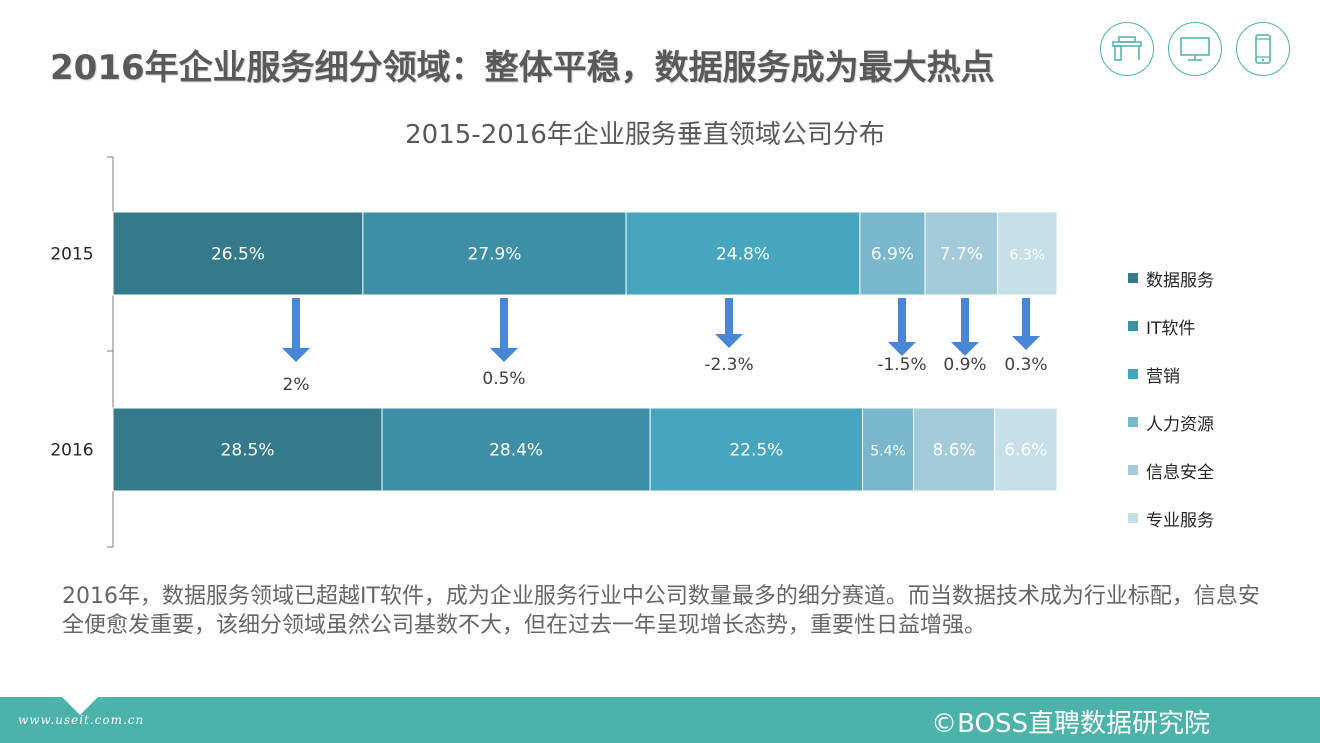  I want to click on data-label-2016-4: 8.6%, so click(954, 451).